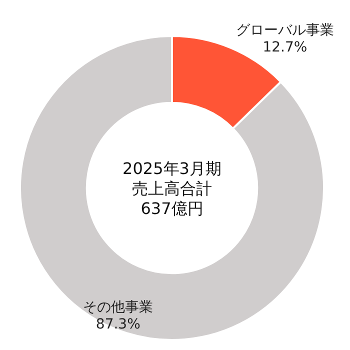 The height and width of the screenshot is (350, 350). I want to click on data-label: 87.3%, so click(118, 324).